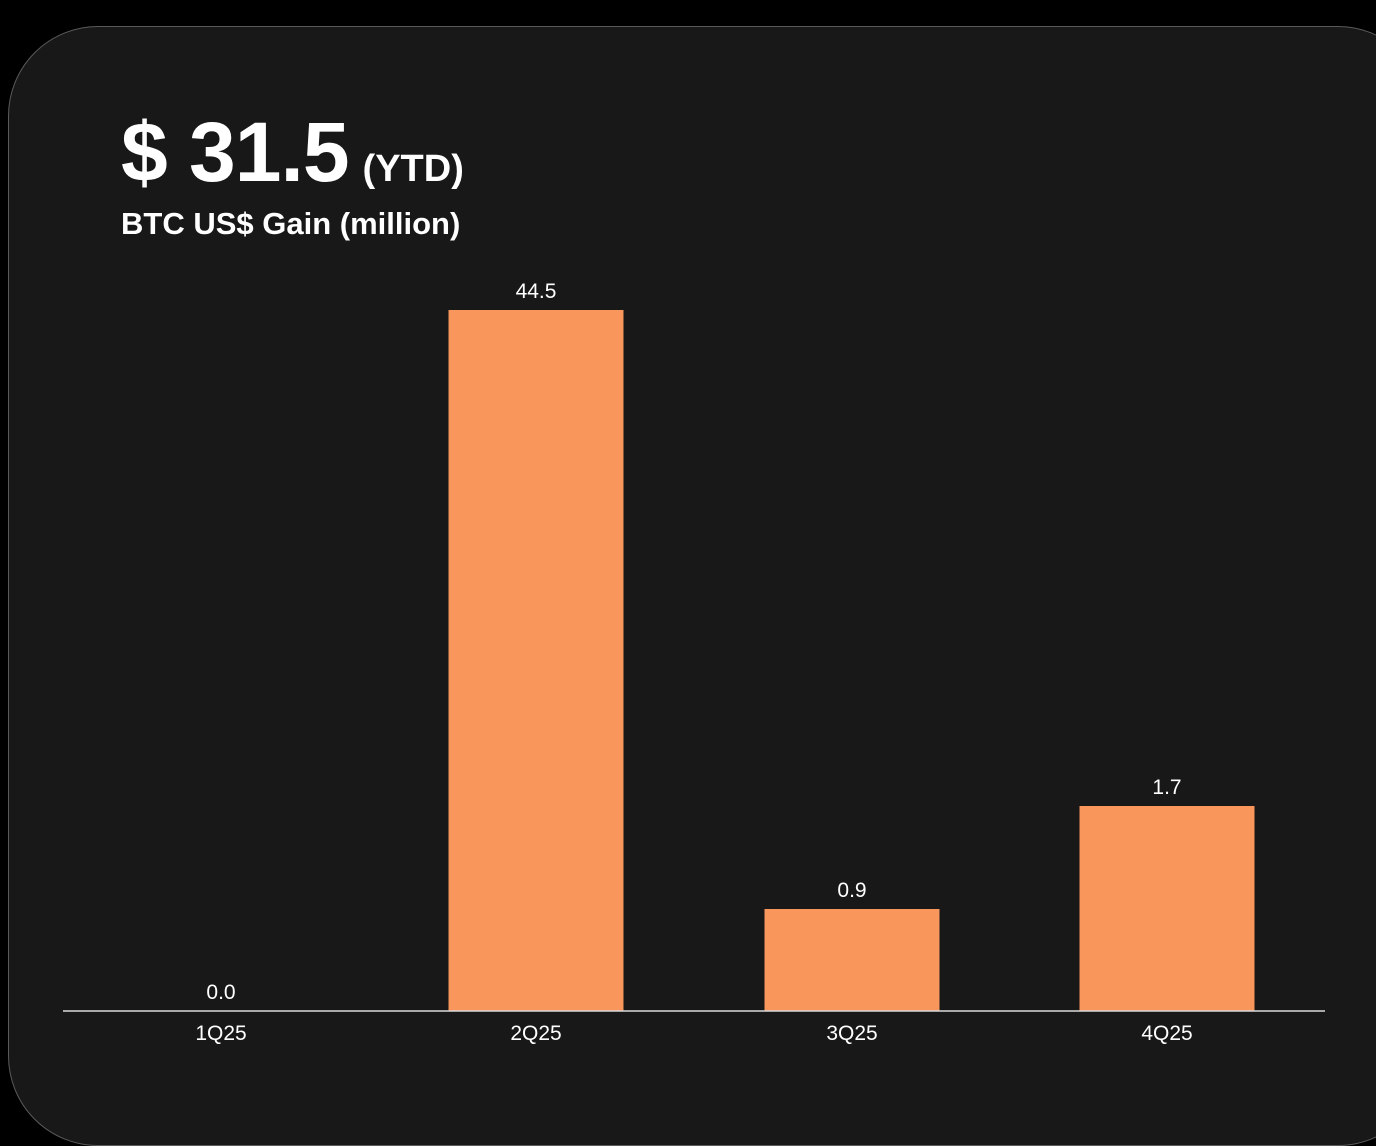  I want to click on bar-2q25, so click(536, 660).